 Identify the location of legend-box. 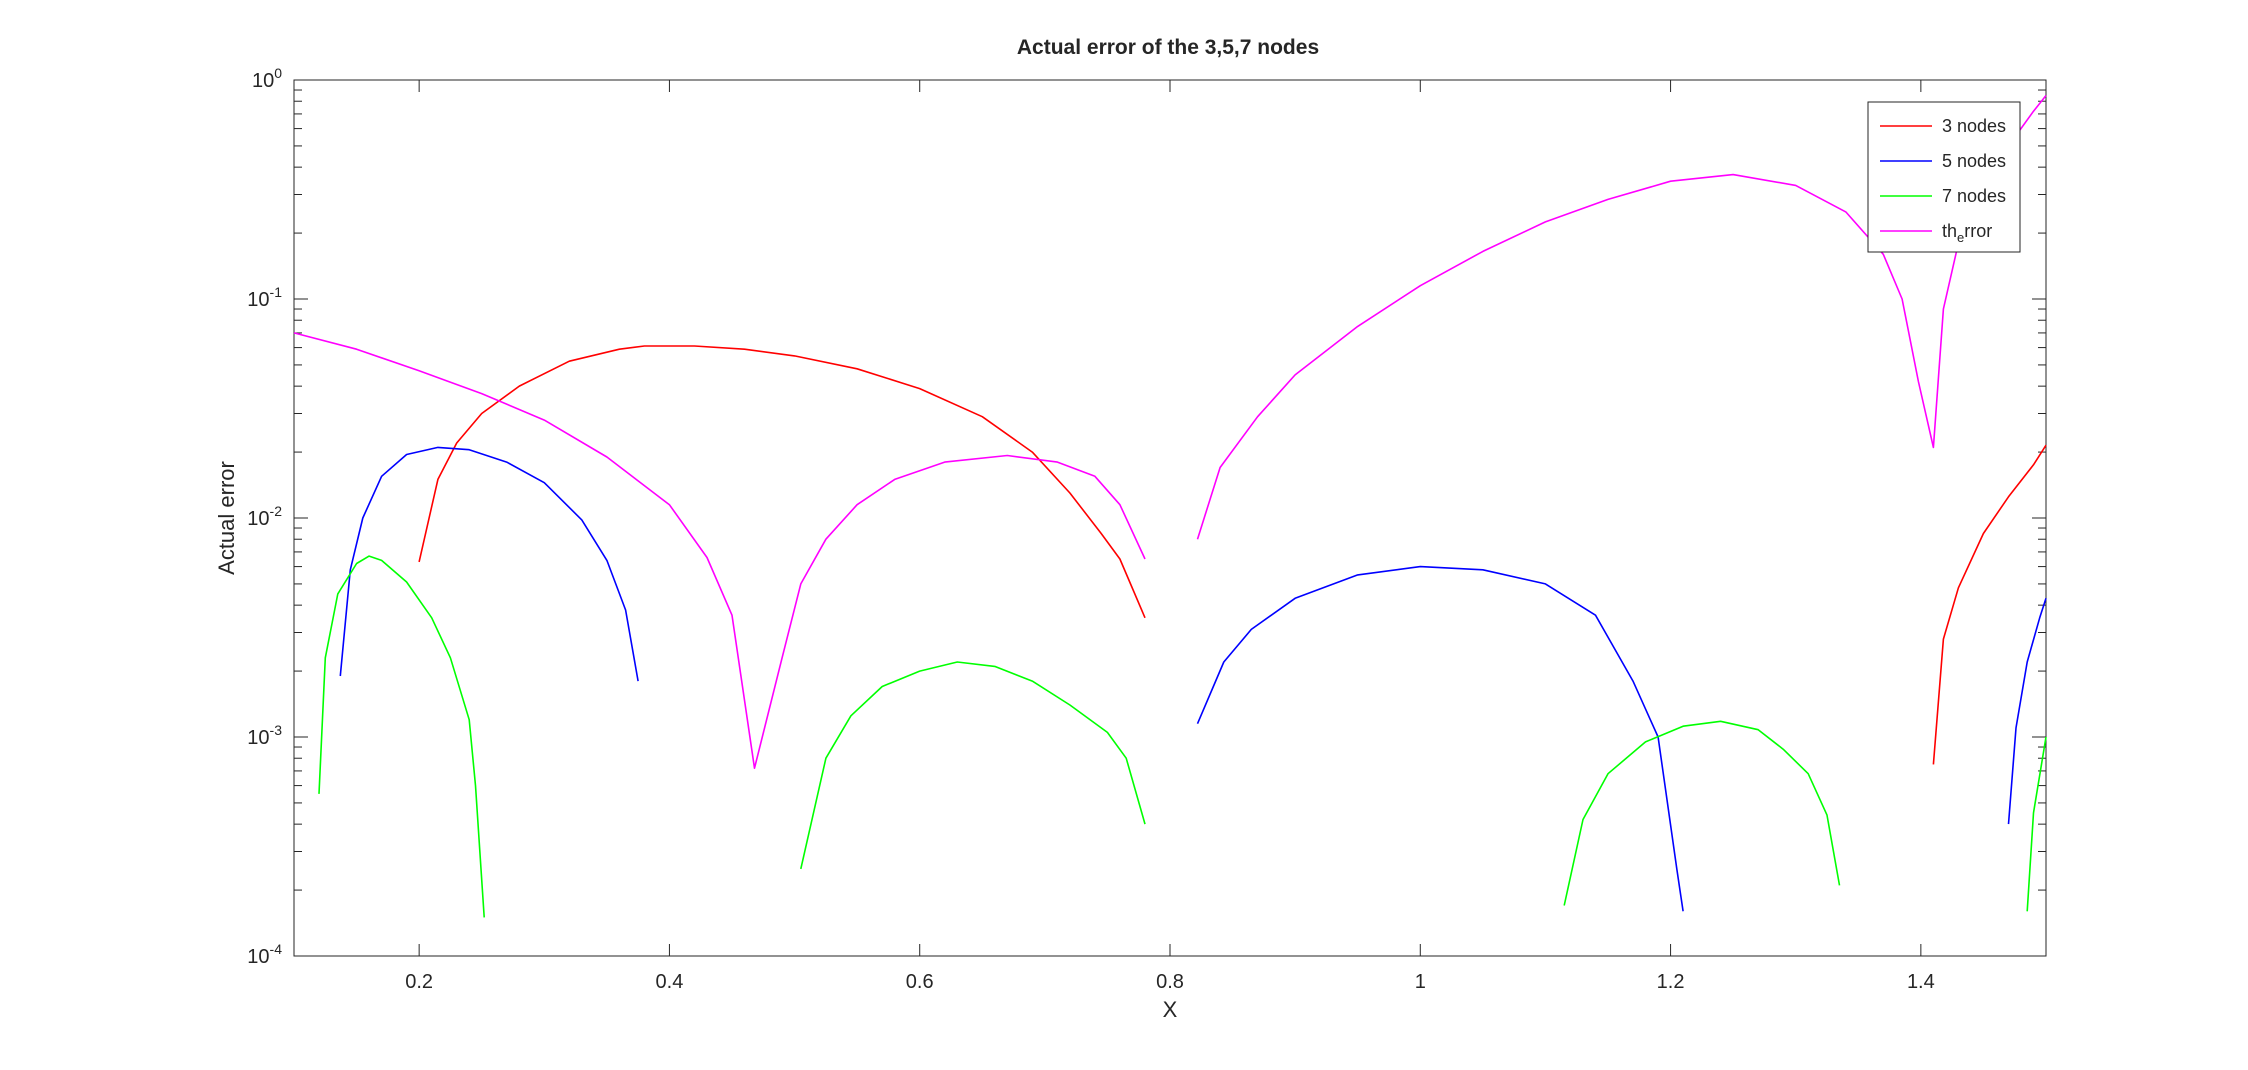
(1944, 177).